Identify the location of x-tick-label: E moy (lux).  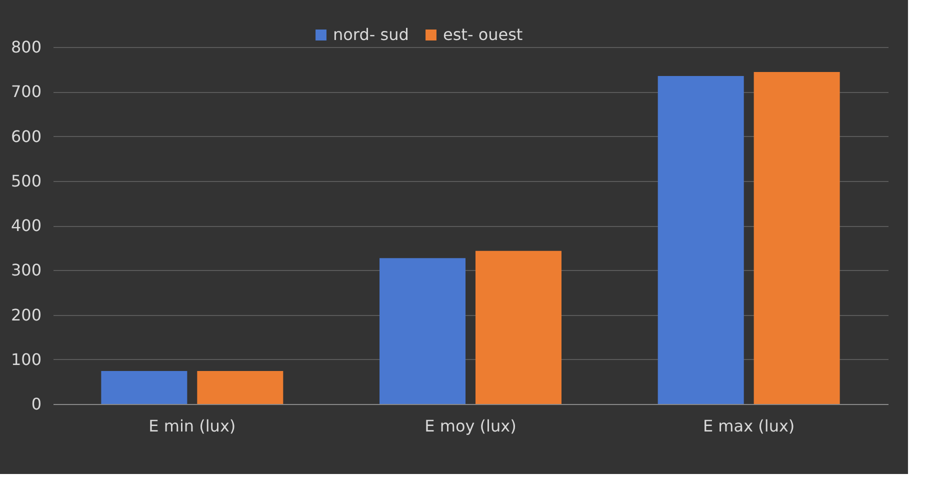
(470, 426).